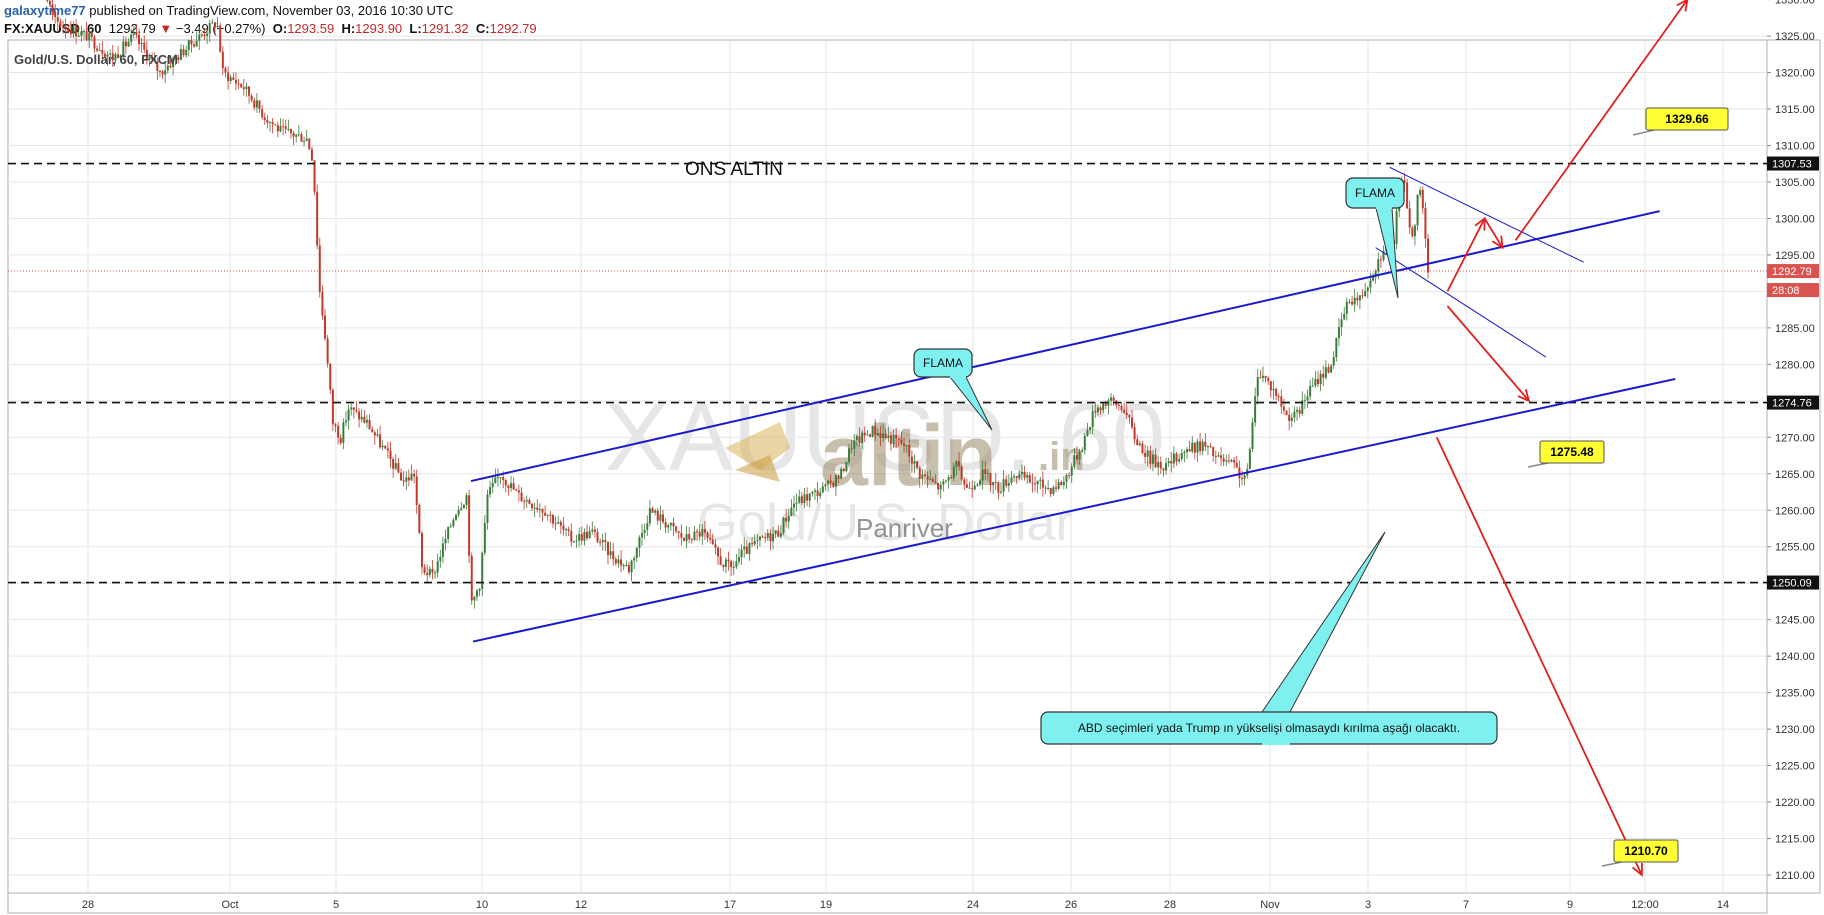 This screenshot has height=915, width=1824. Describe the element at coordinates (482, 28) in the screenshot. I see `close-label: C:` at that location.